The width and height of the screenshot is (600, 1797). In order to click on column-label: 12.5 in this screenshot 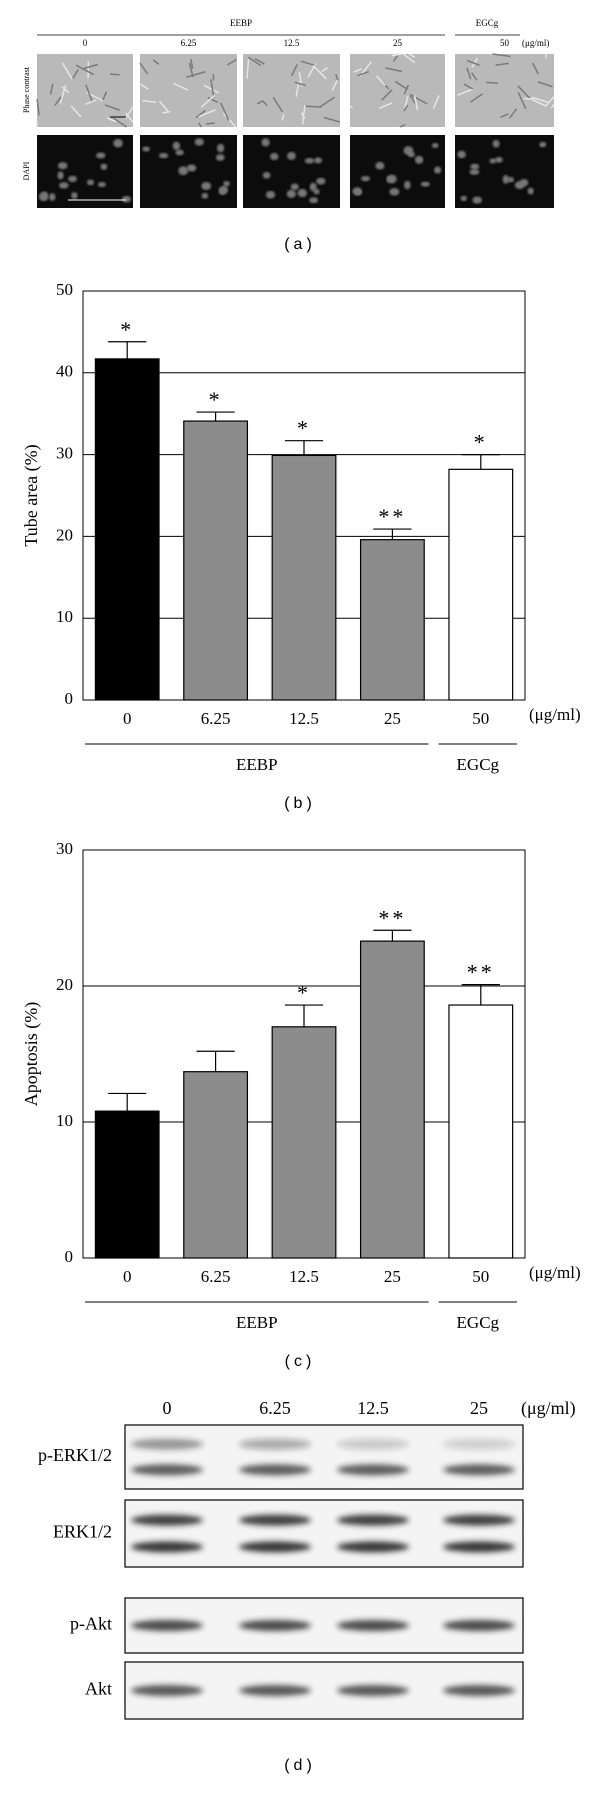, I will do `click(292, 43)`.